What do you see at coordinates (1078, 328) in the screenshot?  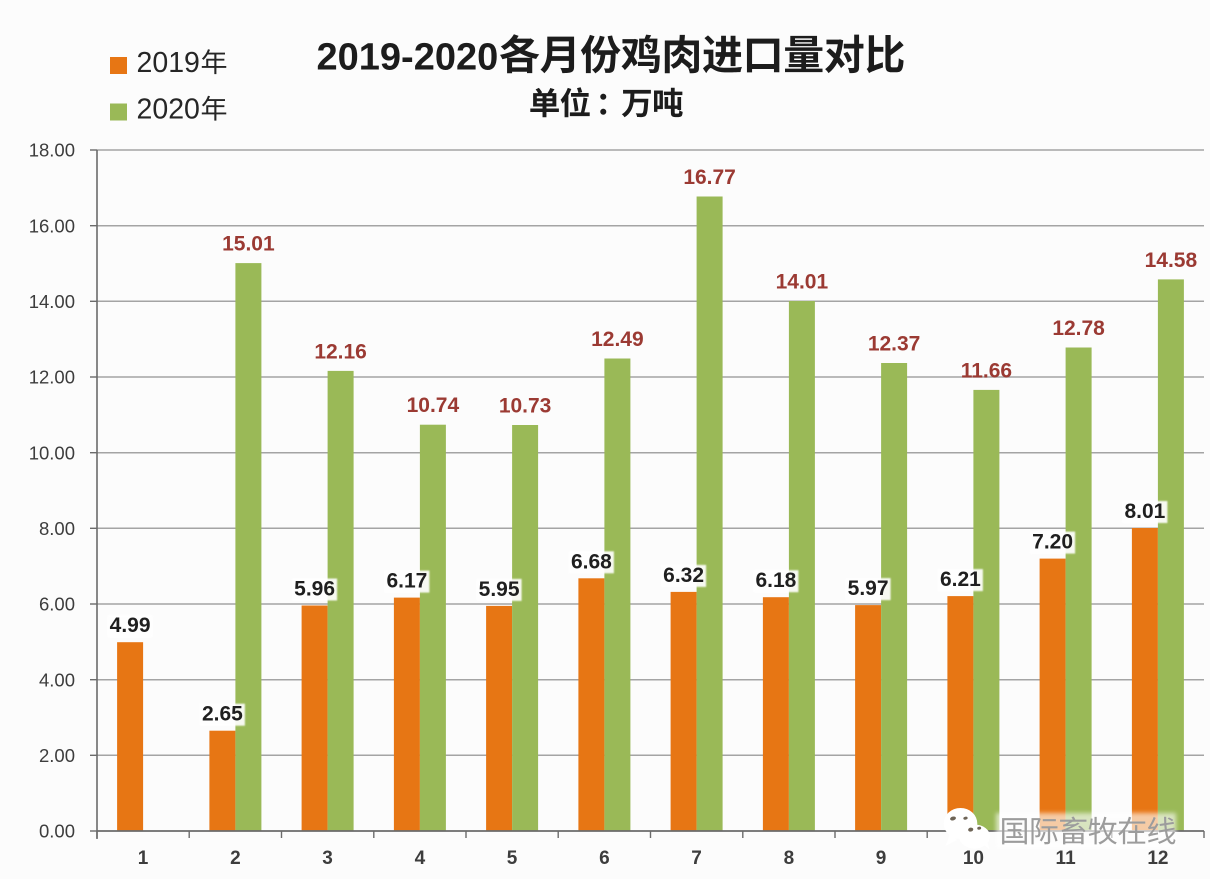 I see `svg-text: 12.78` at bounding box center [1078, 328].